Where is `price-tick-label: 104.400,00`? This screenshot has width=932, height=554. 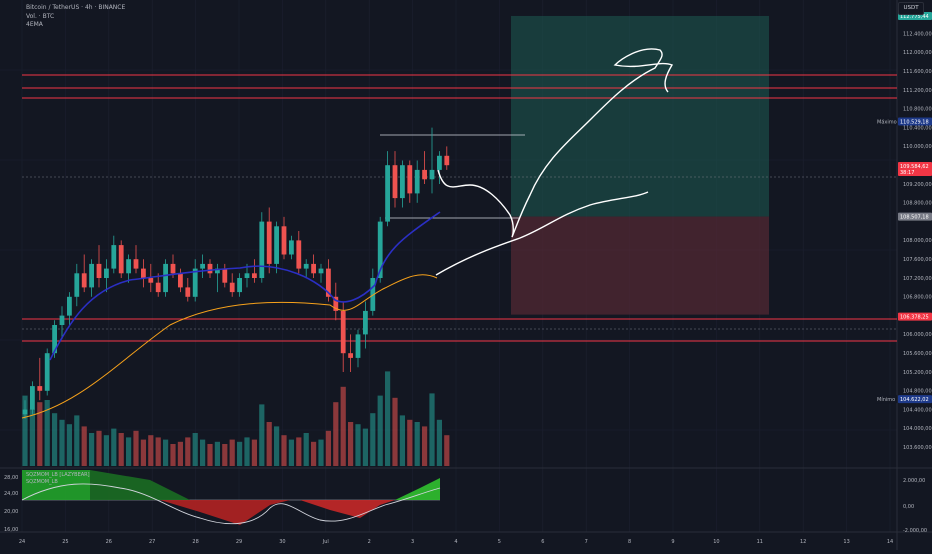 price-tick-label: 104.400,00 is located at coordinates (917, 410).